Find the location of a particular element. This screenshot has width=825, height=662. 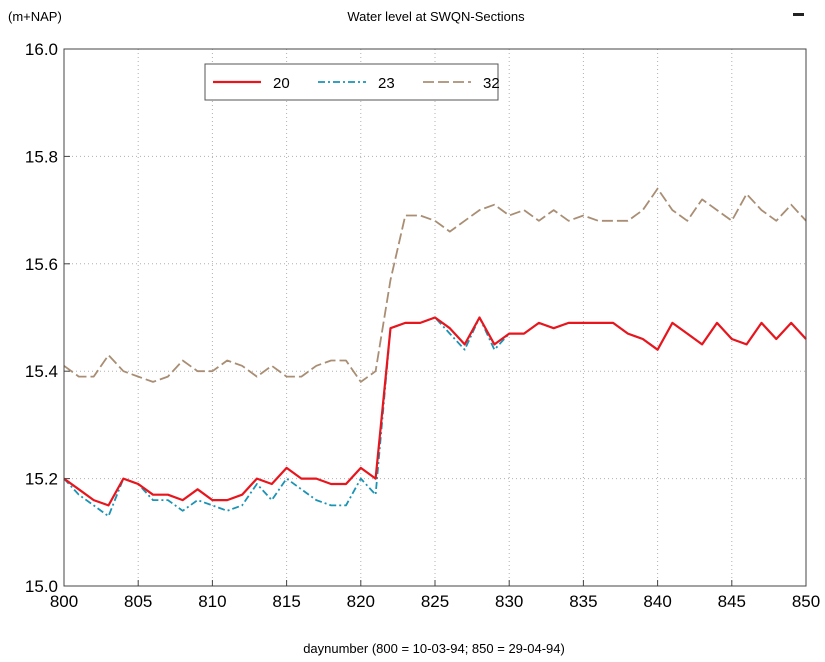

y-tick-label: 15.8 is located at coordinates (41, 156).